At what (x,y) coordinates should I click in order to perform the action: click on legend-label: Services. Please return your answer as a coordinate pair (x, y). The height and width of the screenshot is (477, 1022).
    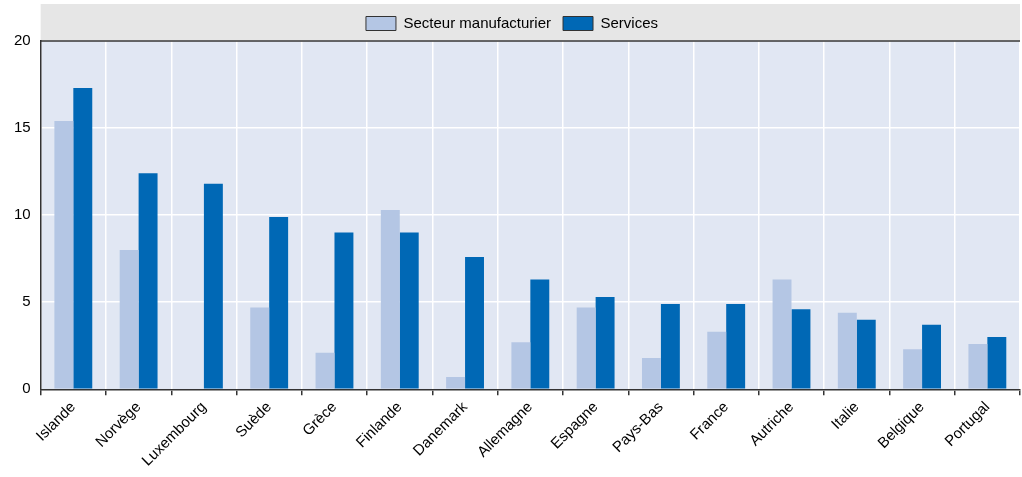
    Looking at the image, I should click on (629, 22).